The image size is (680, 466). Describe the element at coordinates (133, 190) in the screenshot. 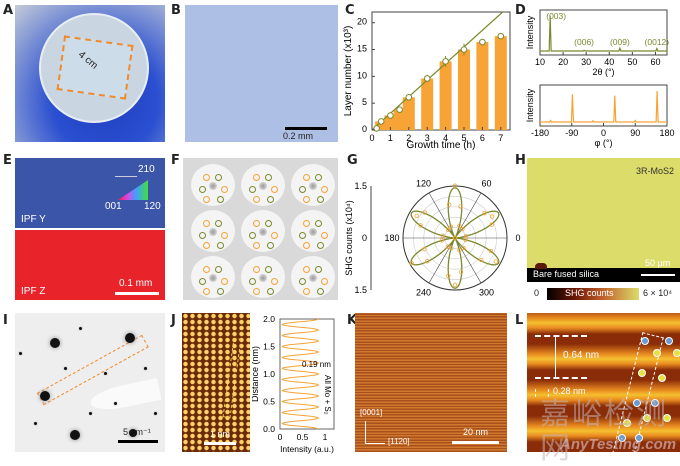

I see `ipf-legend-fill` at that location.